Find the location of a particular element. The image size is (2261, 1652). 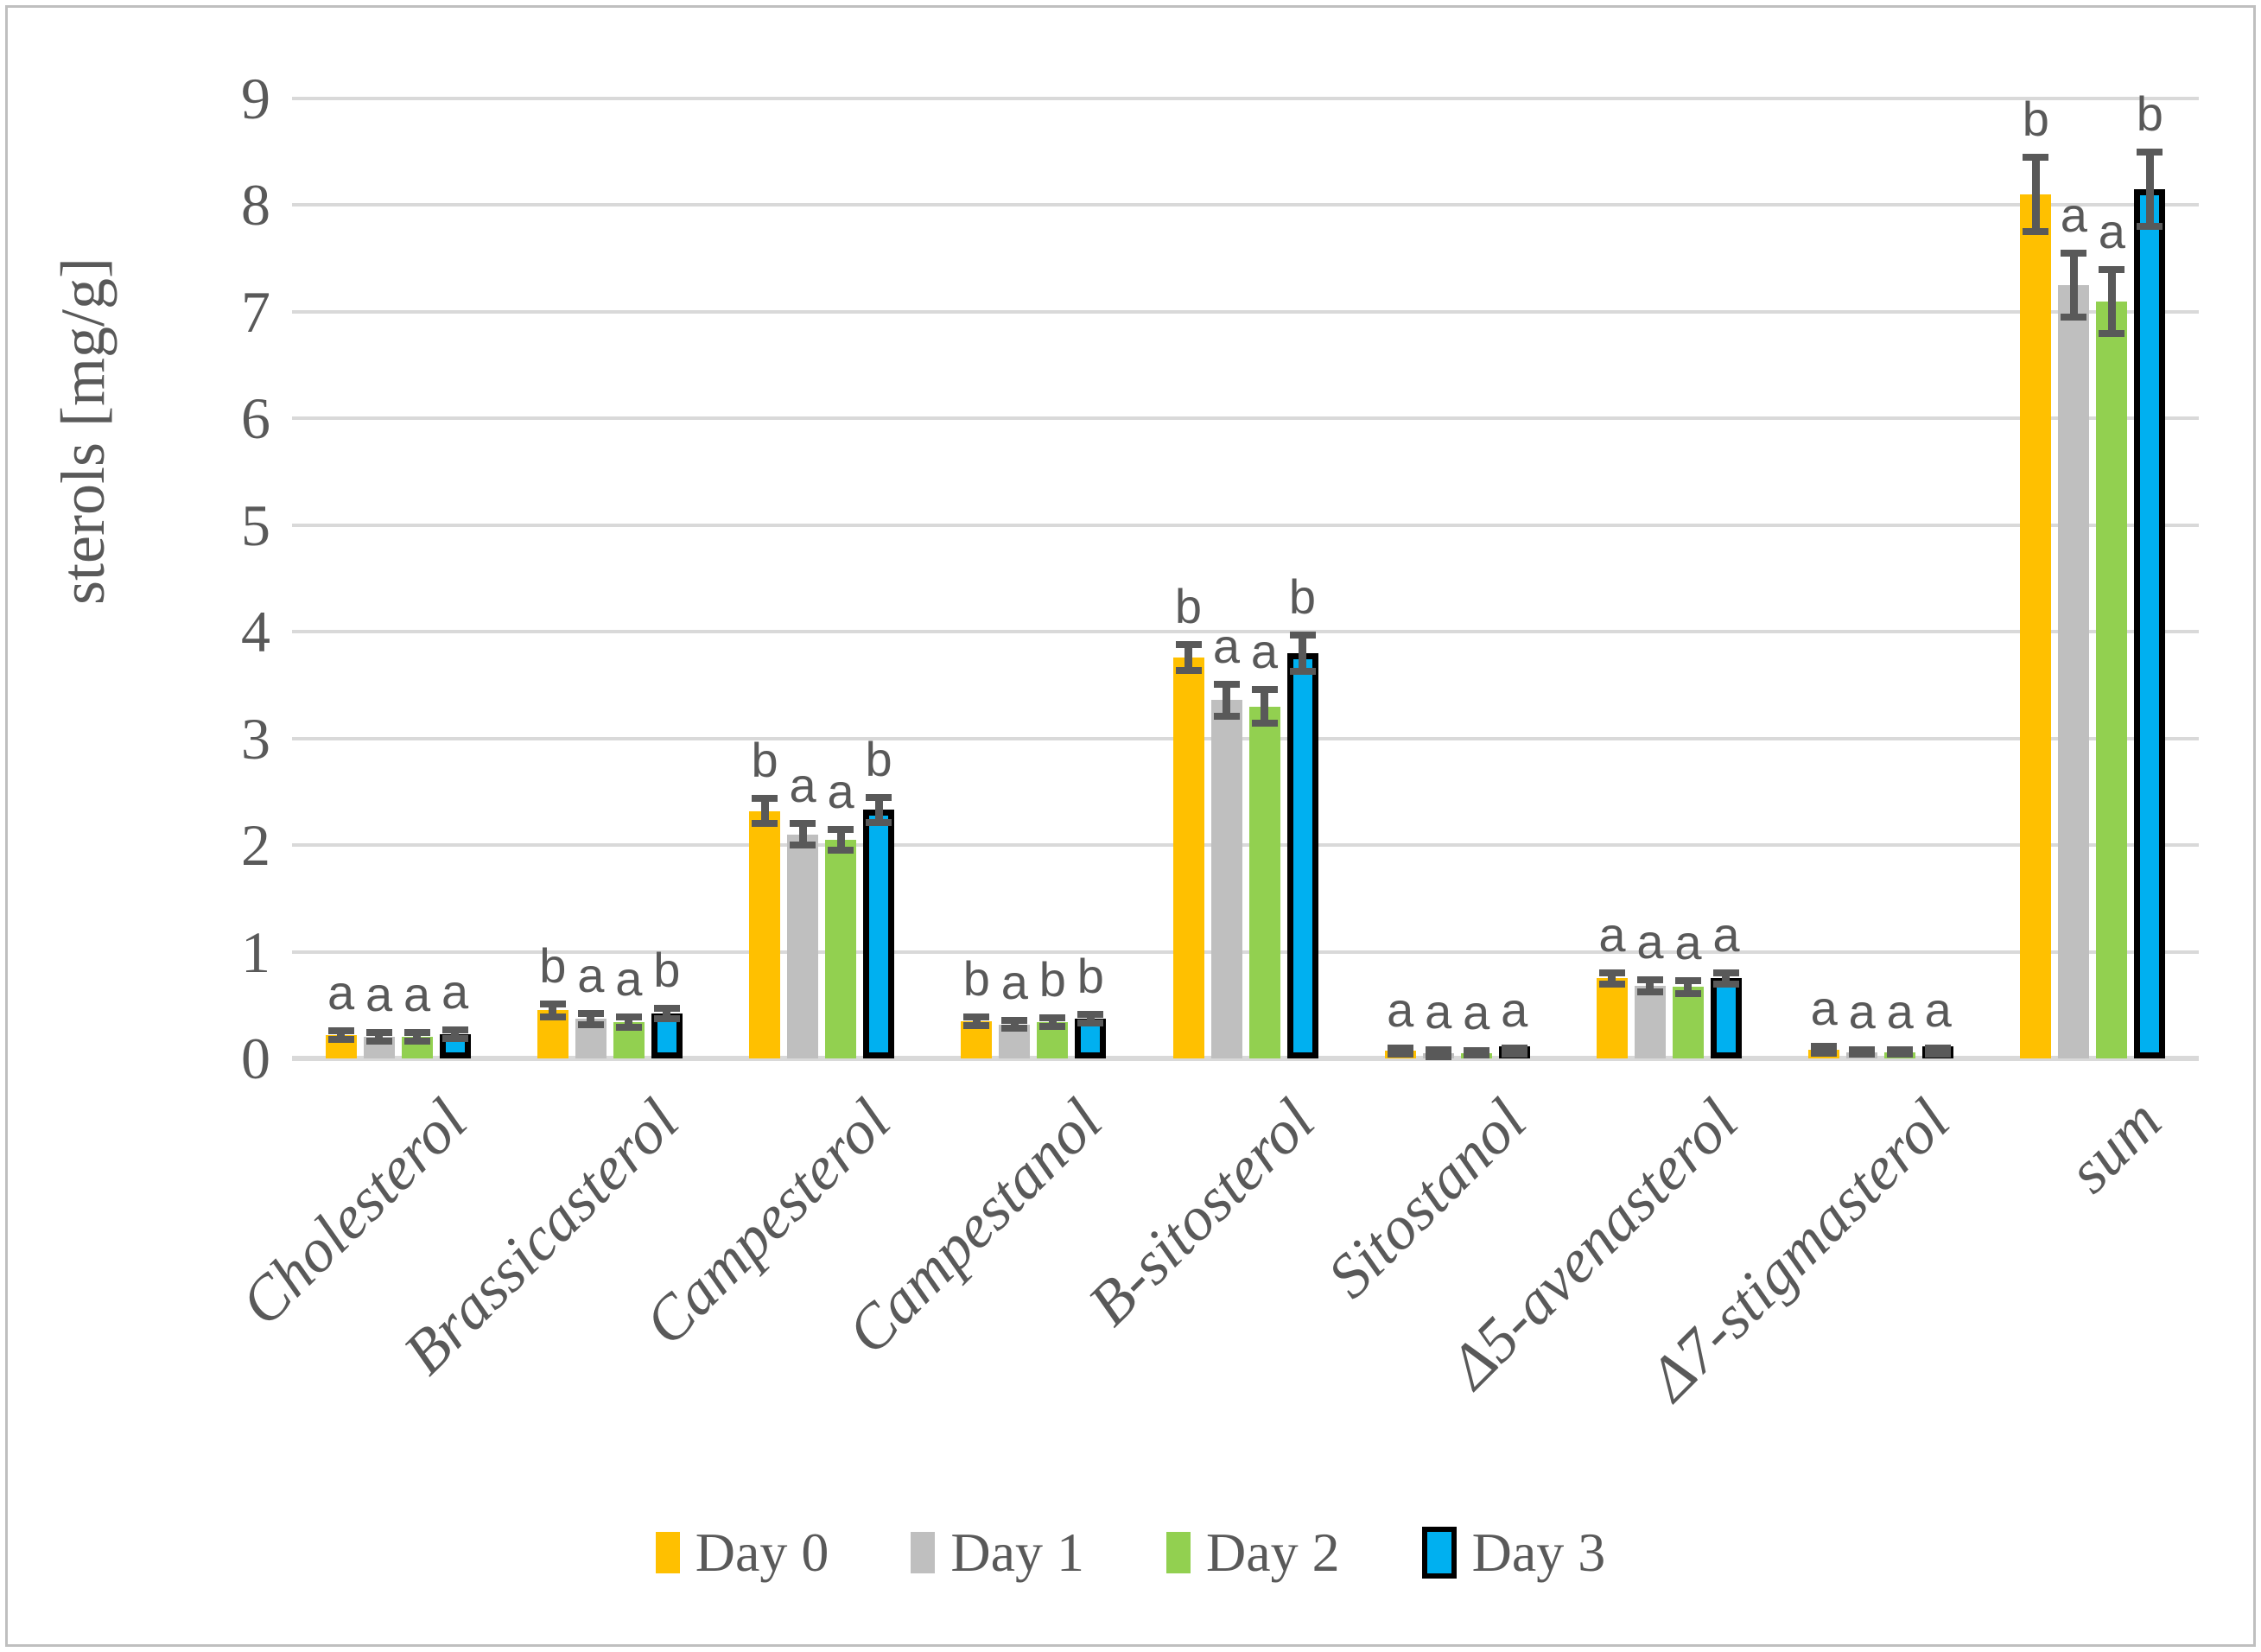

gridline-y9 is located at coordinates (1245, 99).